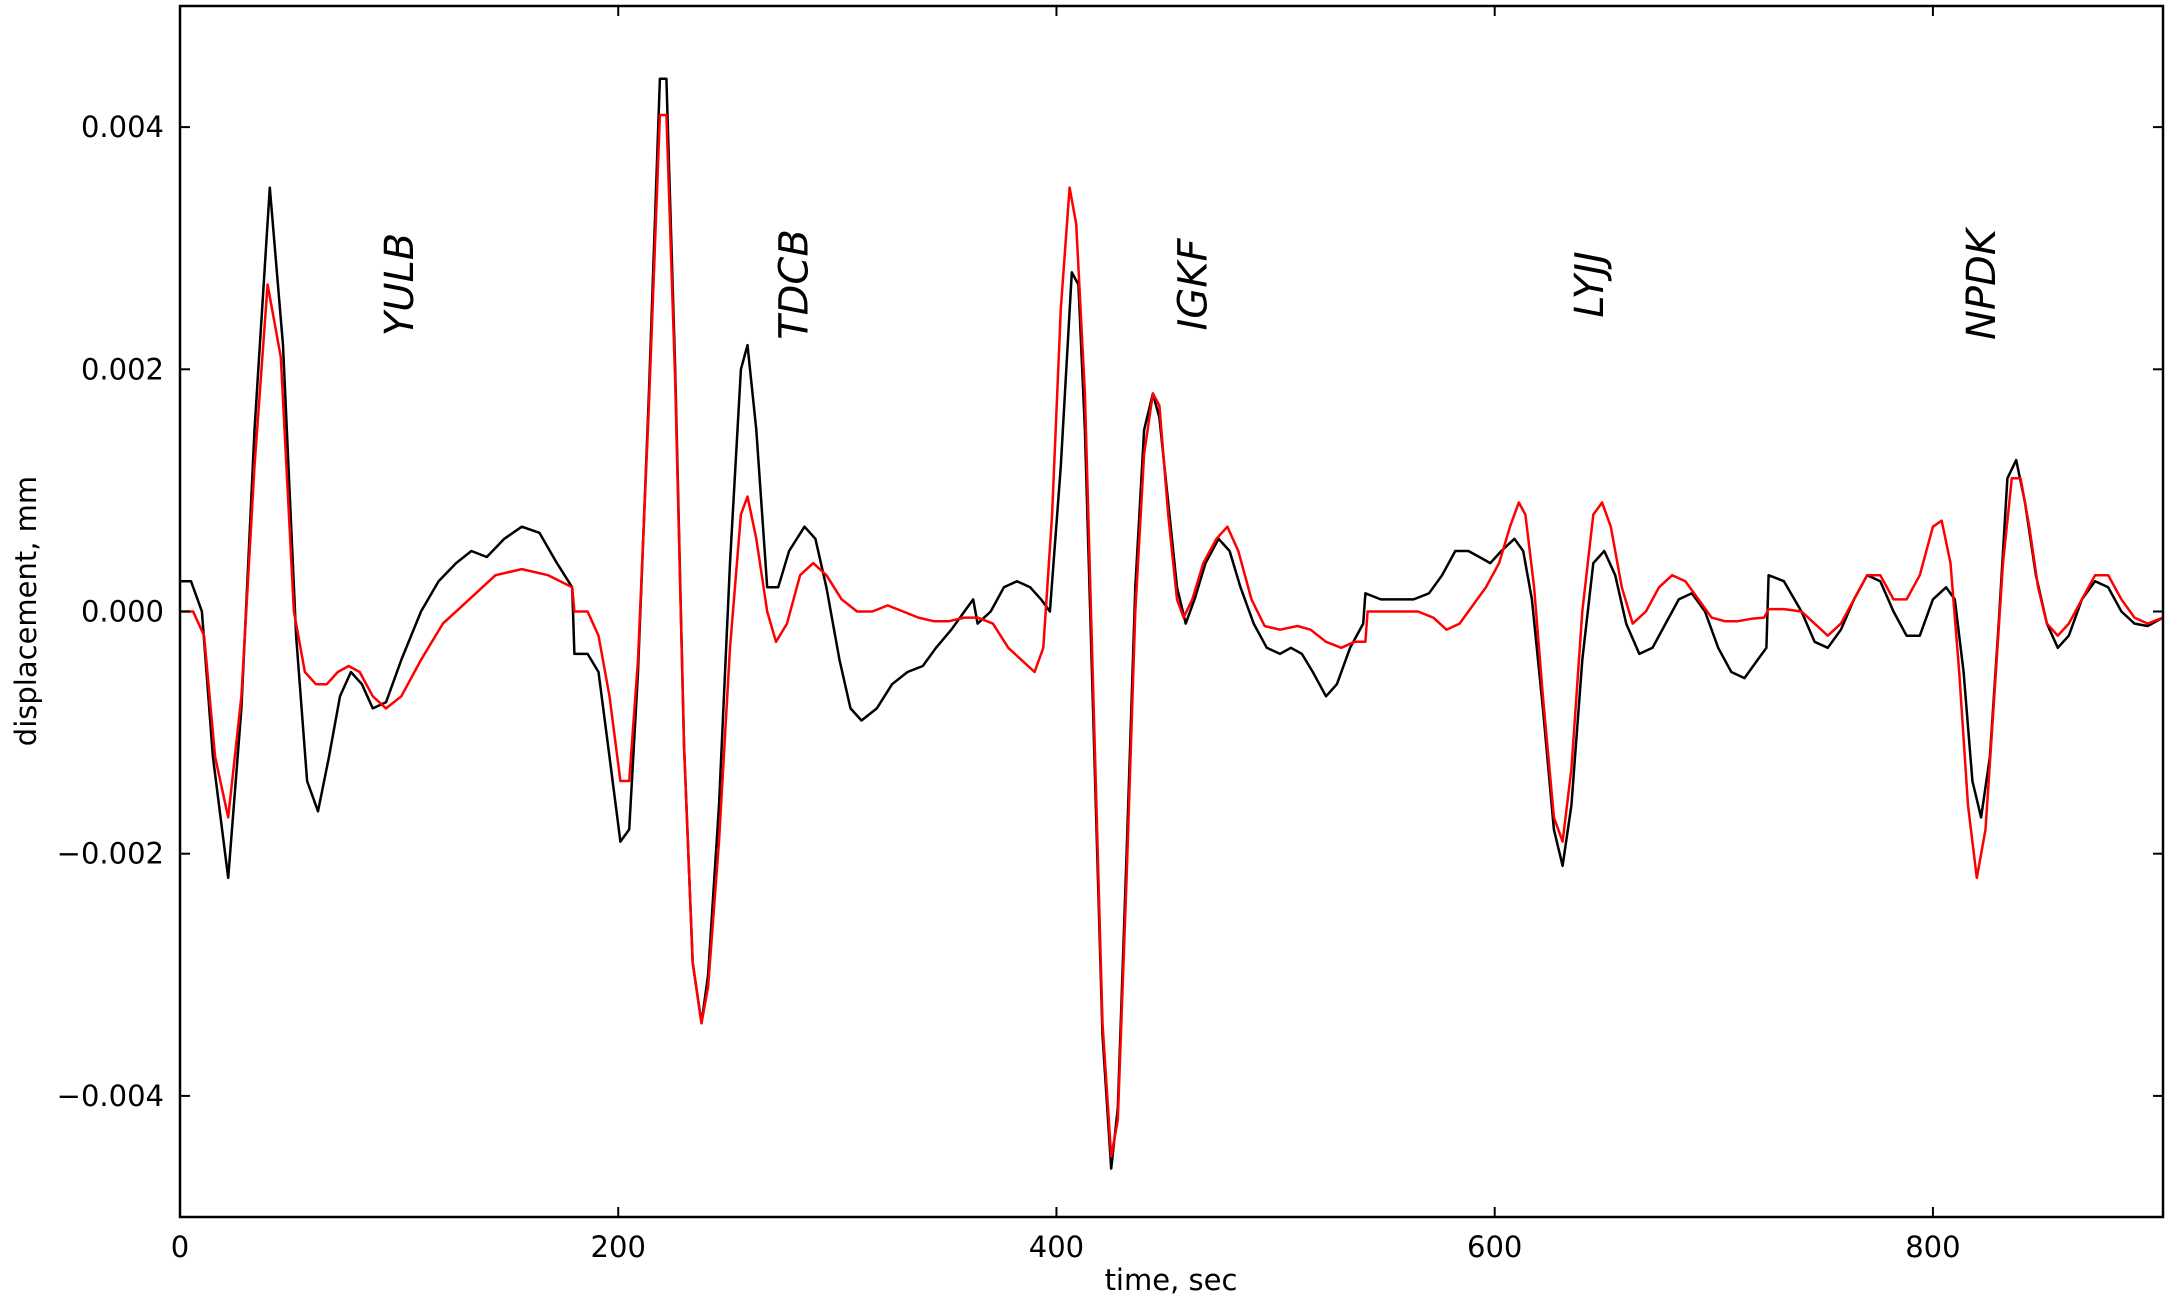 The width and height of the screenshot is (2175, 1296). I want to click on x-axis-label: time, sec, so click(1171, 1279).